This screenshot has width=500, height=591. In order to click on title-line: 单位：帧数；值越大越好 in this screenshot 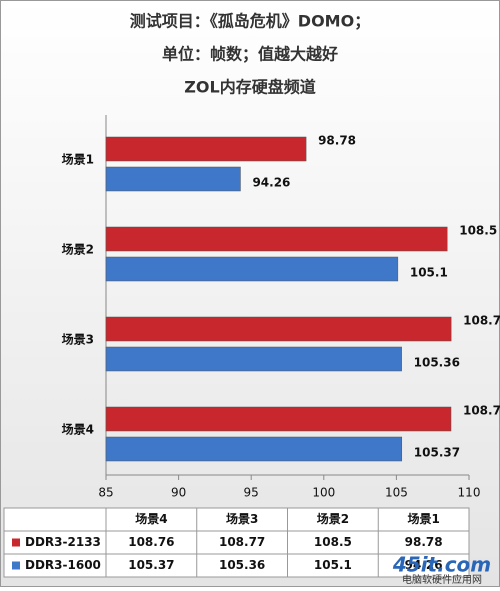, I will do `click(250, 54)`.